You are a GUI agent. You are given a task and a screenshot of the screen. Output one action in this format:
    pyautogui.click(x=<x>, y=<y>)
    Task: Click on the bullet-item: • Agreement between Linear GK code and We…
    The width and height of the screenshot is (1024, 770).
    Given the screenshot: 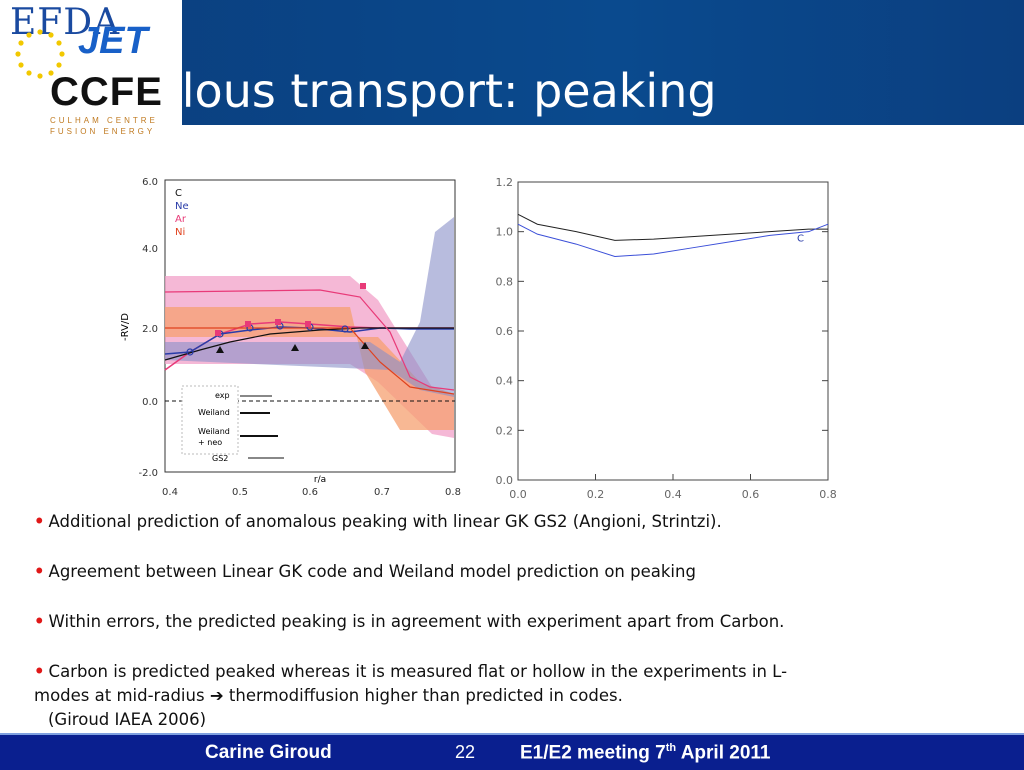 What is the action you would take?
    pyautogui.click(x=514, y=572)
    